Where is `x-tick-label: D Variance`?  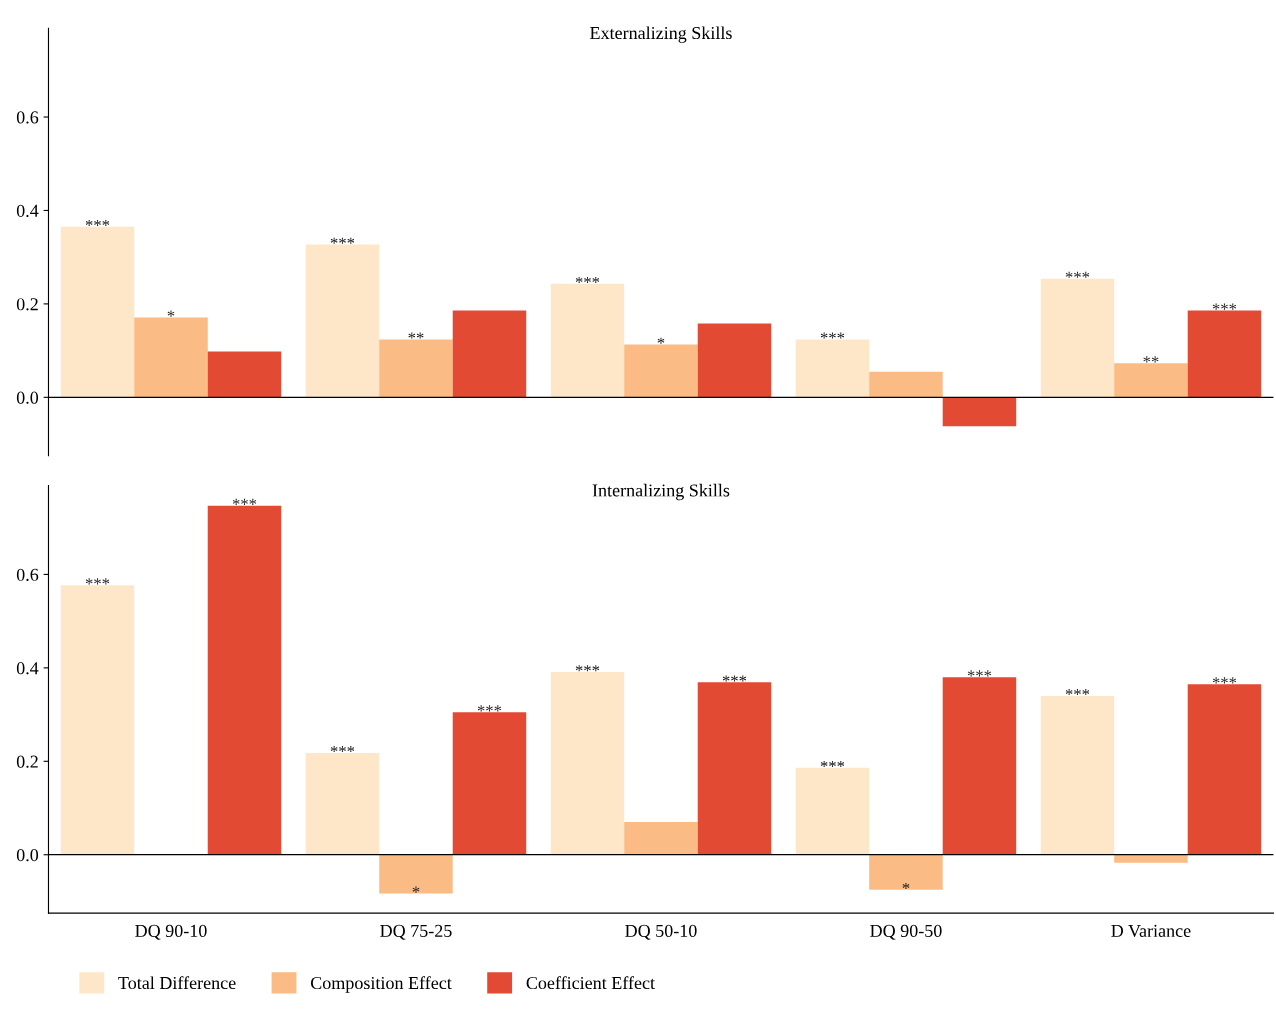
x-tick-label: D Variance is located at coordinates (1151, 931).